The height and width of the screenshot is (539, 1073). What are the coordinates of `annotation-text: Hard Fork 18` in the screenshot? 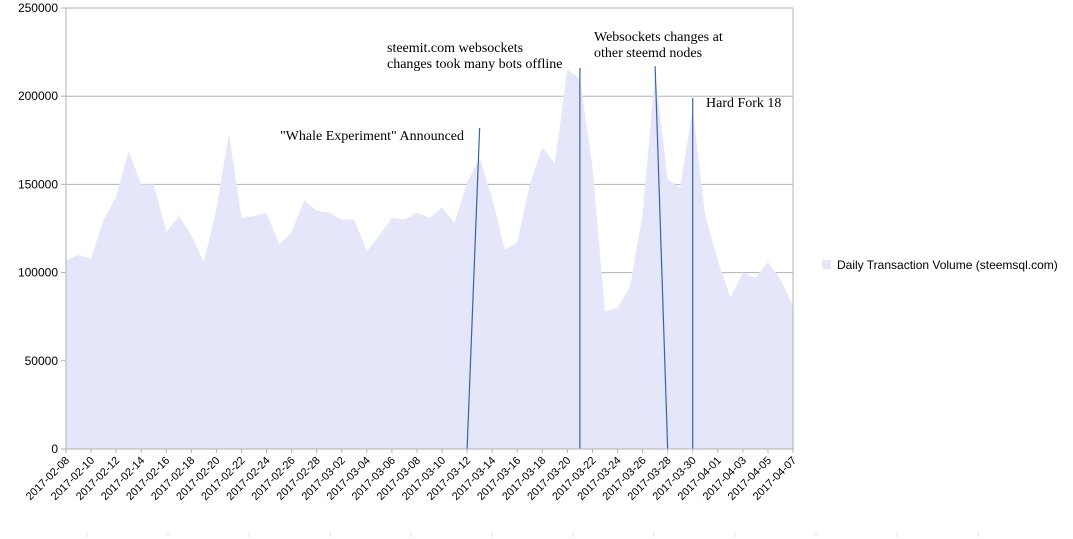 It's located at (743, 103).